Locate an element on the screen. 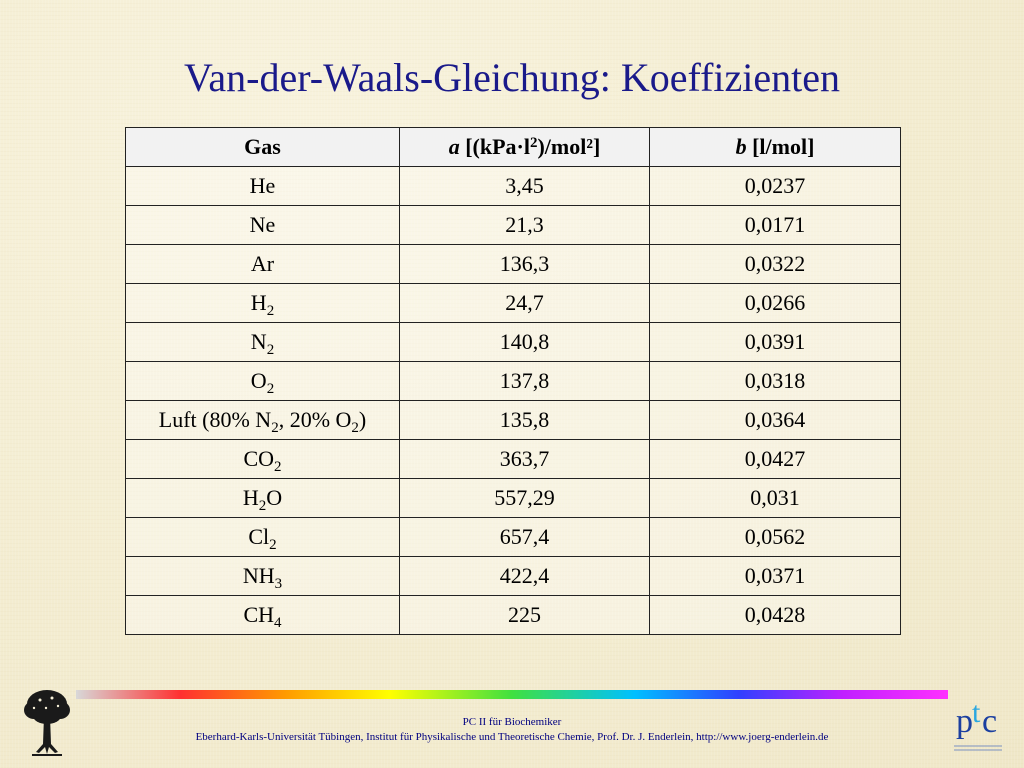 The height and width of the screenshot is (768, 1024). cell-gas: Ne is located at coordinates (262, 225).